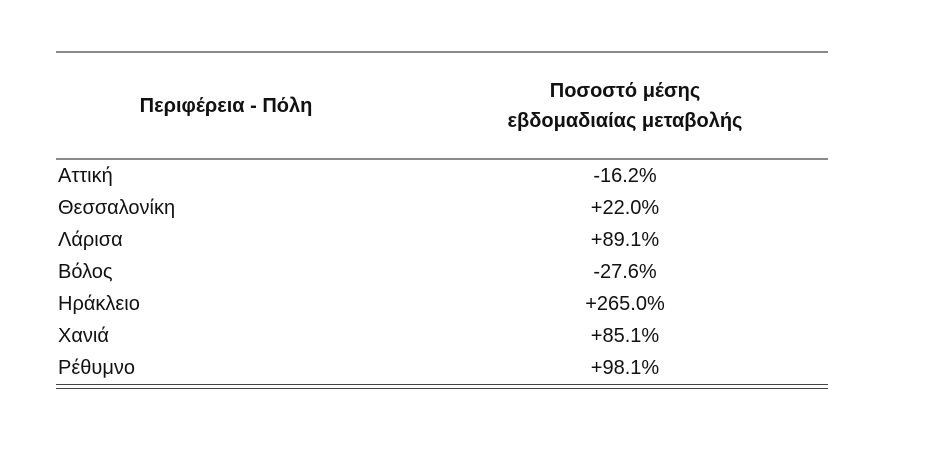 The height and width of the screenshot is (475, 939). I want to click on header-weekly-change: Ποσοστό μέσης εβδομαδιαίας μεταβολής, so click(621, 105).